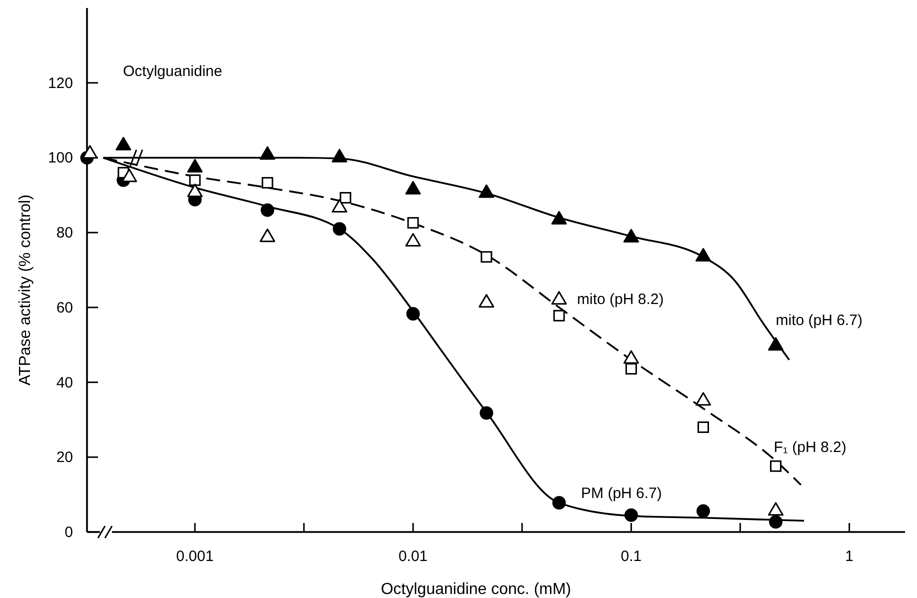 The width and height of the screenshot is (917, 598). Describe the element at coordinates (64, 383) in the screenshot. I see `y-tick-label: 40` at that location.